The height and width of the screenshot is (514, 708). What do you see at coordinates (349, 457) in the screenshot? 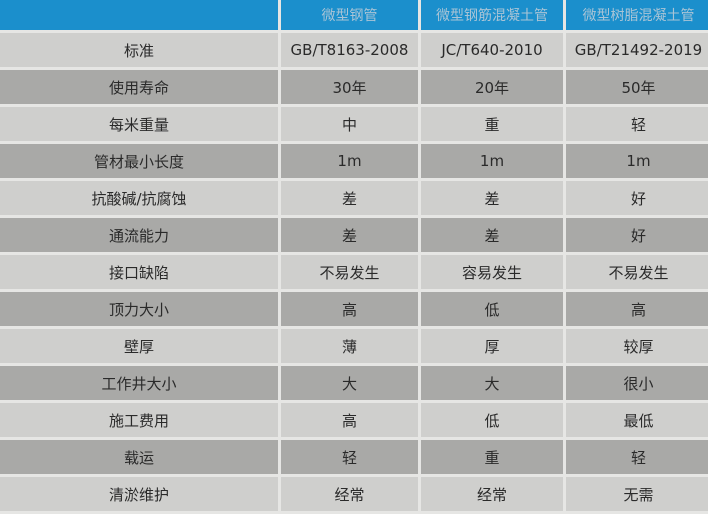
I see `steel-pipe-value: 轻` at bounding box center [349, 457].